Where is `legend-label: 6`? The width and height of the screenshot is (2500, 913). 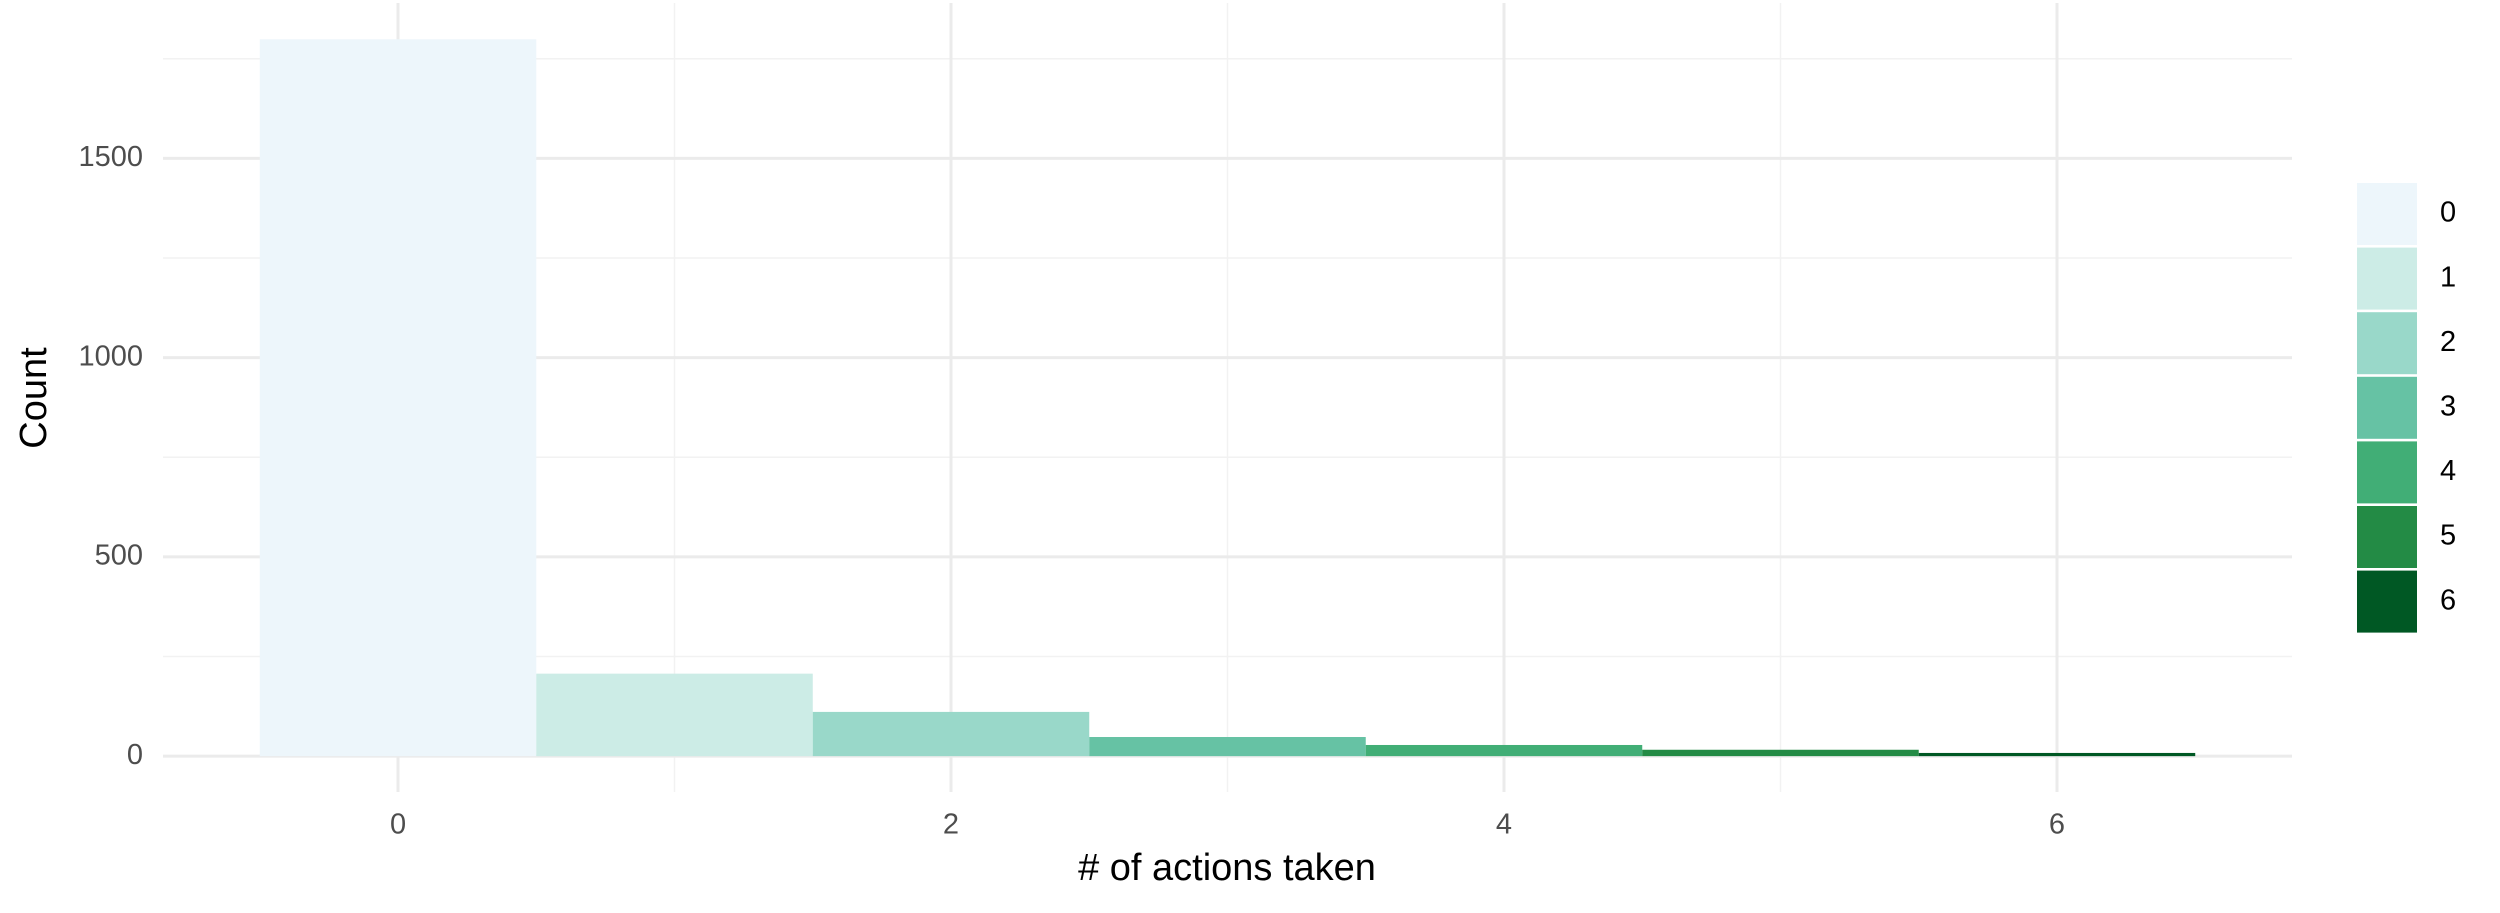
legend-label: 6 is located at coordinates (2448, 600).